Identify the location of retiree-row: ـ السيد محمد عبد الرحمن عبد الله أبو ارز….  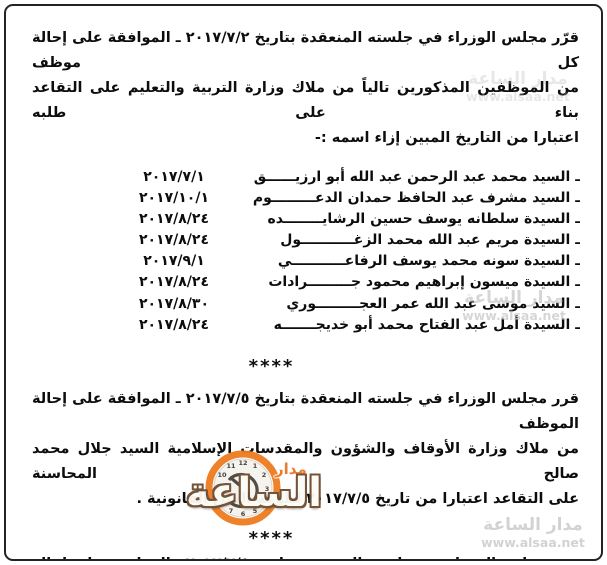
(355, 177).